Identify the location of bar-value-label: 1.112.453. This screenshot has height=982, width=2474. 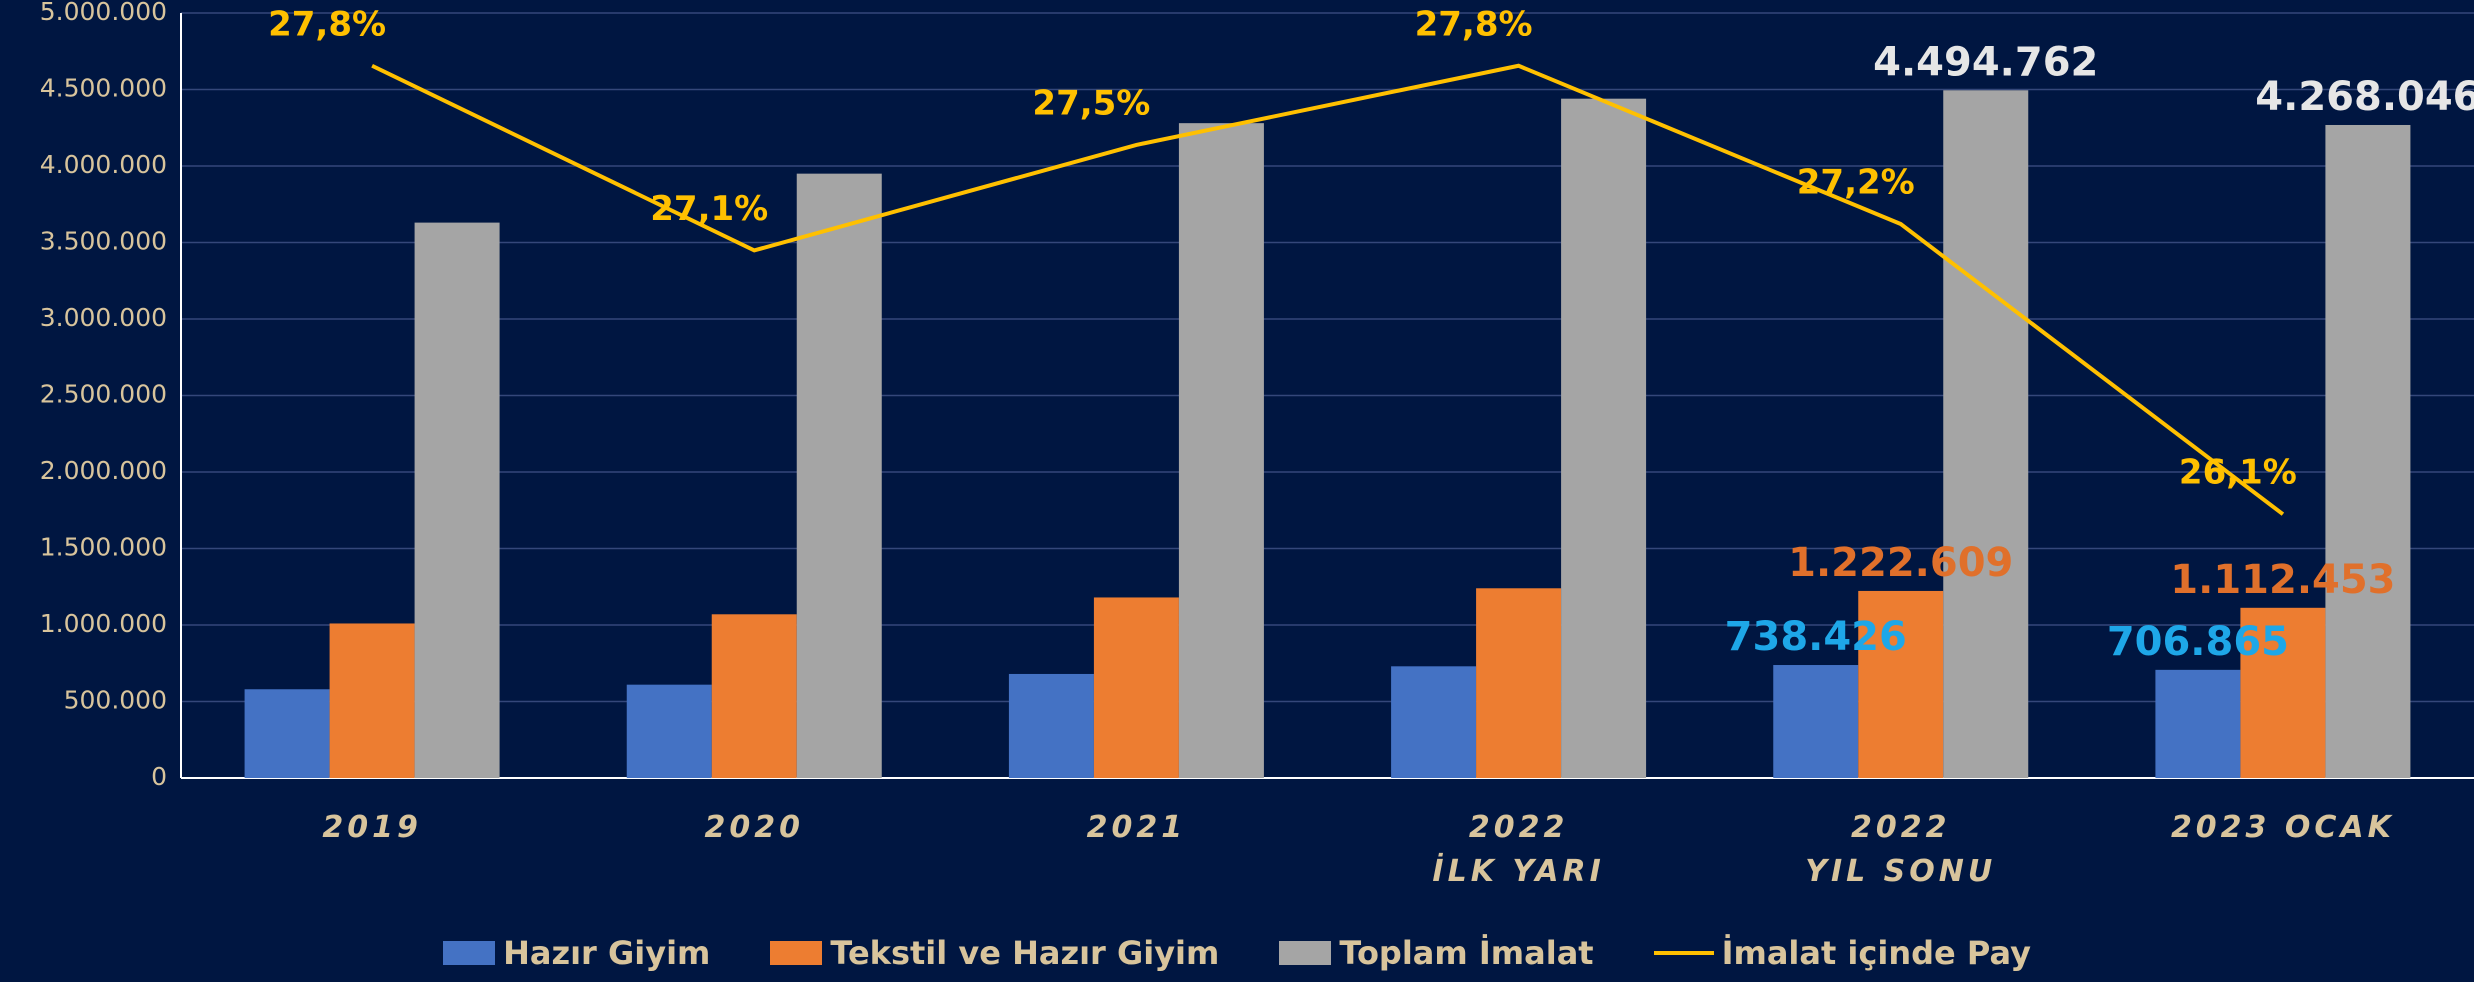
(2282, 580).